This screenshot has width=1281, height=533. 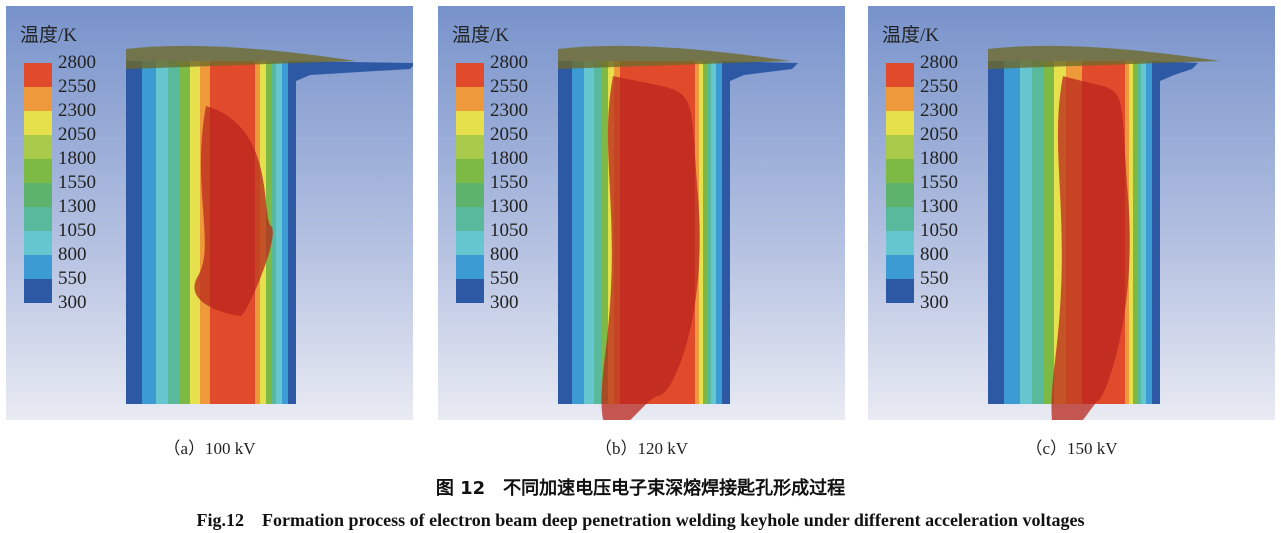 I want to click on panel-label-b: （b）120 kV, so click(x=641, y=448).